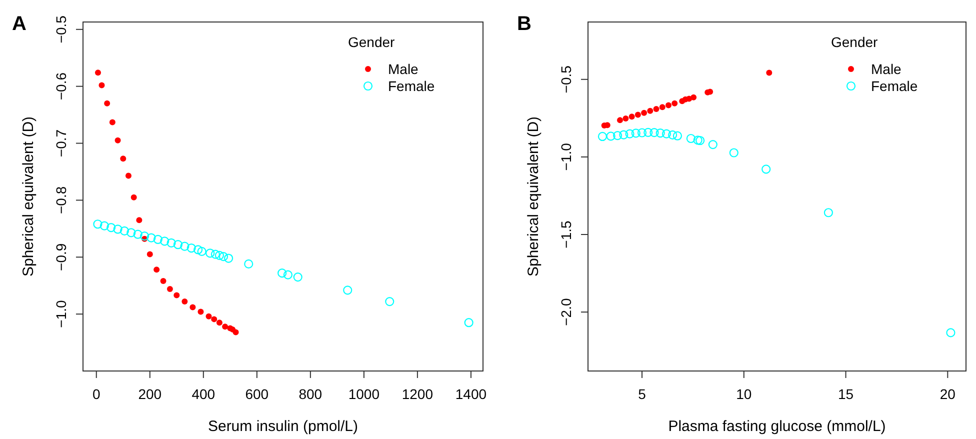 The image size is (976, 439). Describe the element at coordinates (283, 426) in the screenshot. I see `x-axis-title: Serum insulin (pmol/L)` at that location.